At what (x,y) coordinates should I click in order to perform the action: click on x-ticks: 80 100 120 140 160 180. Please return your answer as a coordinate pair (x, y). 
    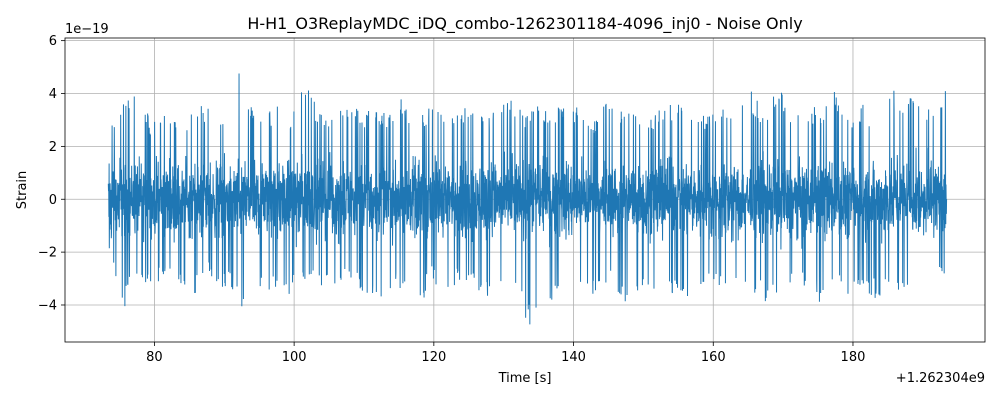
    Looking at the image, I should click on (505, 353).